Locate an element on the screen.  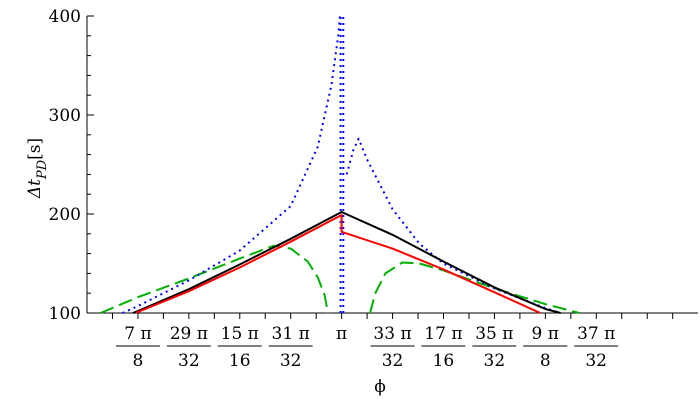
x-tick-numerator: 35 π is located at coordinates (494, 334).